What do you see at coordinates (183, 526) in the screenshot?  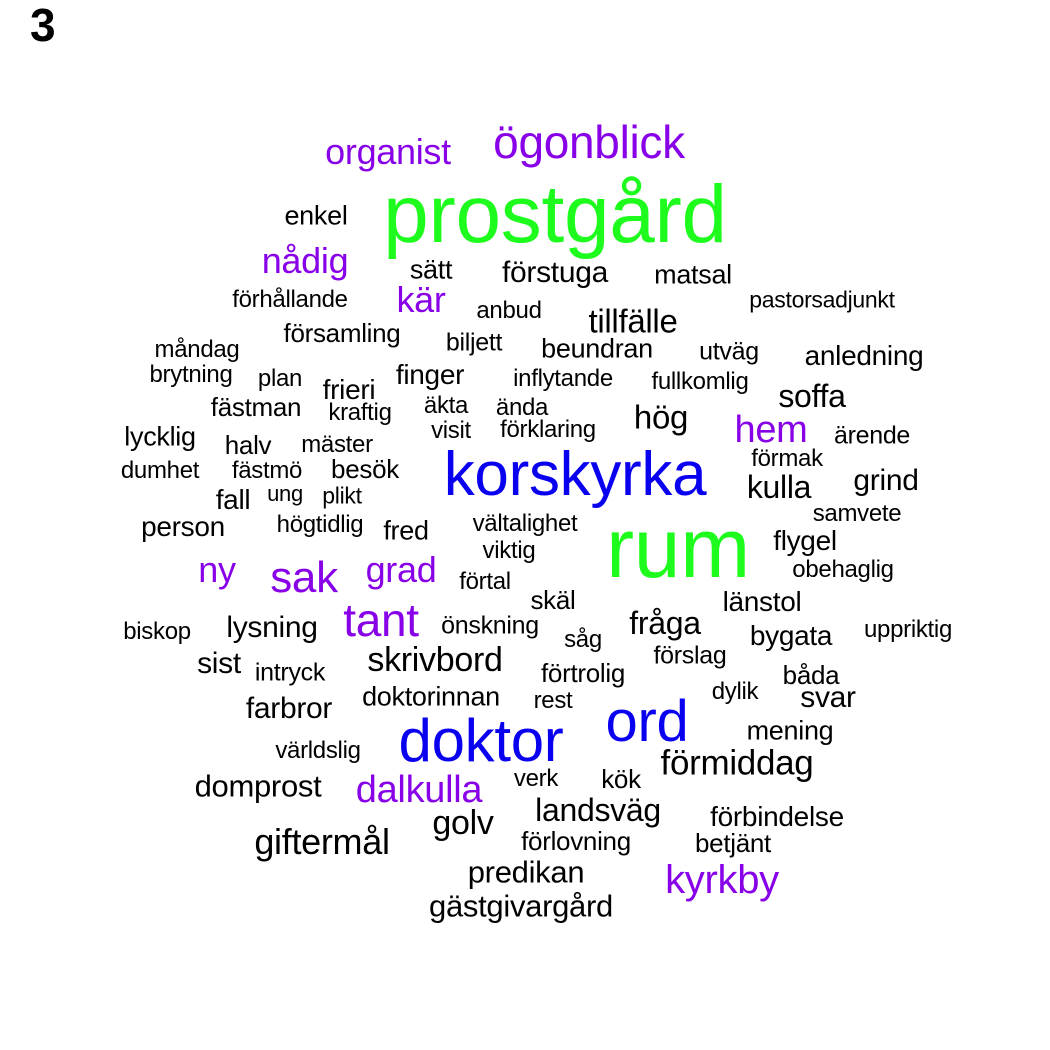 I see `word-cloud-word: person` at bounding box center [183, 526].